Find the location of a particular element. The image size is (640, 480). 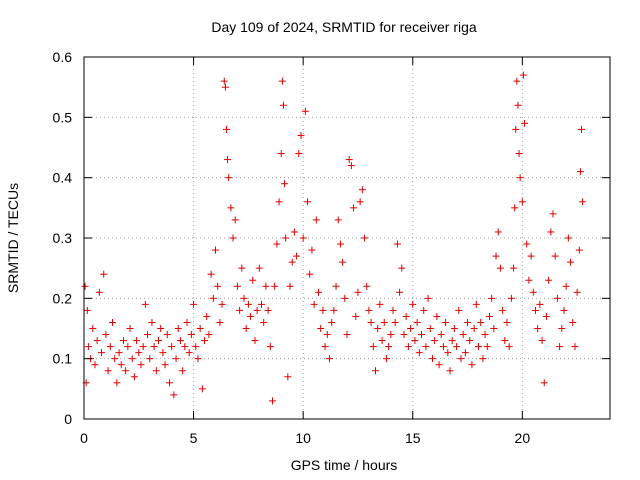

y-tick-label: 0.5 is located at coordinates (63, 117).